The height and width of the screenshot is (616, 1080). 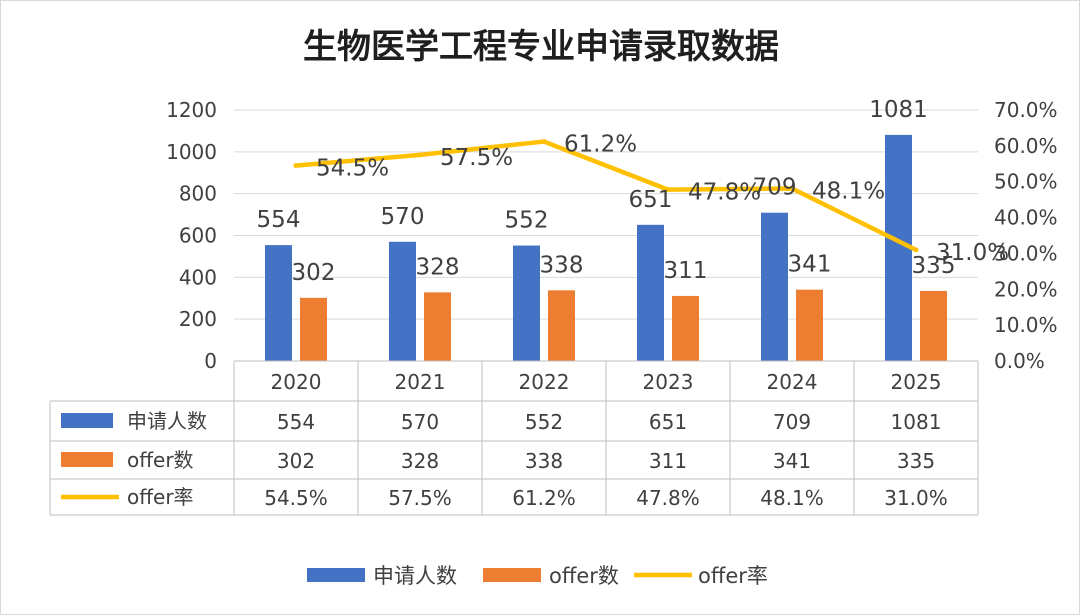 I want to click on bar-data-label-applicants: 554, so click(x=279, y=220).